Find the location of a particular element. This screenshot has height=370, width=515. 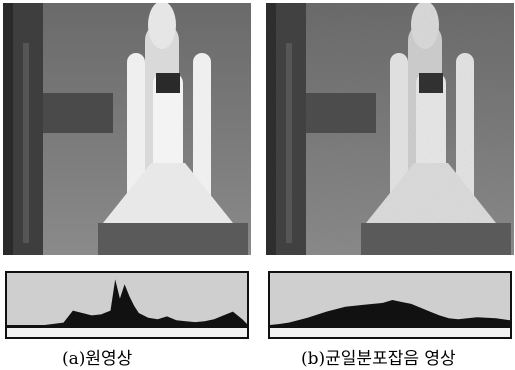

histogram-original-area is located at coordinates (127, 302).